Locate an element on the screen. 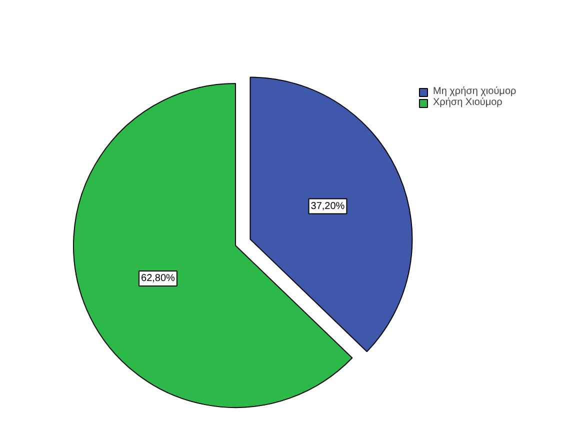 The width and height of the screenshot is (571, 444). data-label: 62,80% is located at coordinates (158, 278).